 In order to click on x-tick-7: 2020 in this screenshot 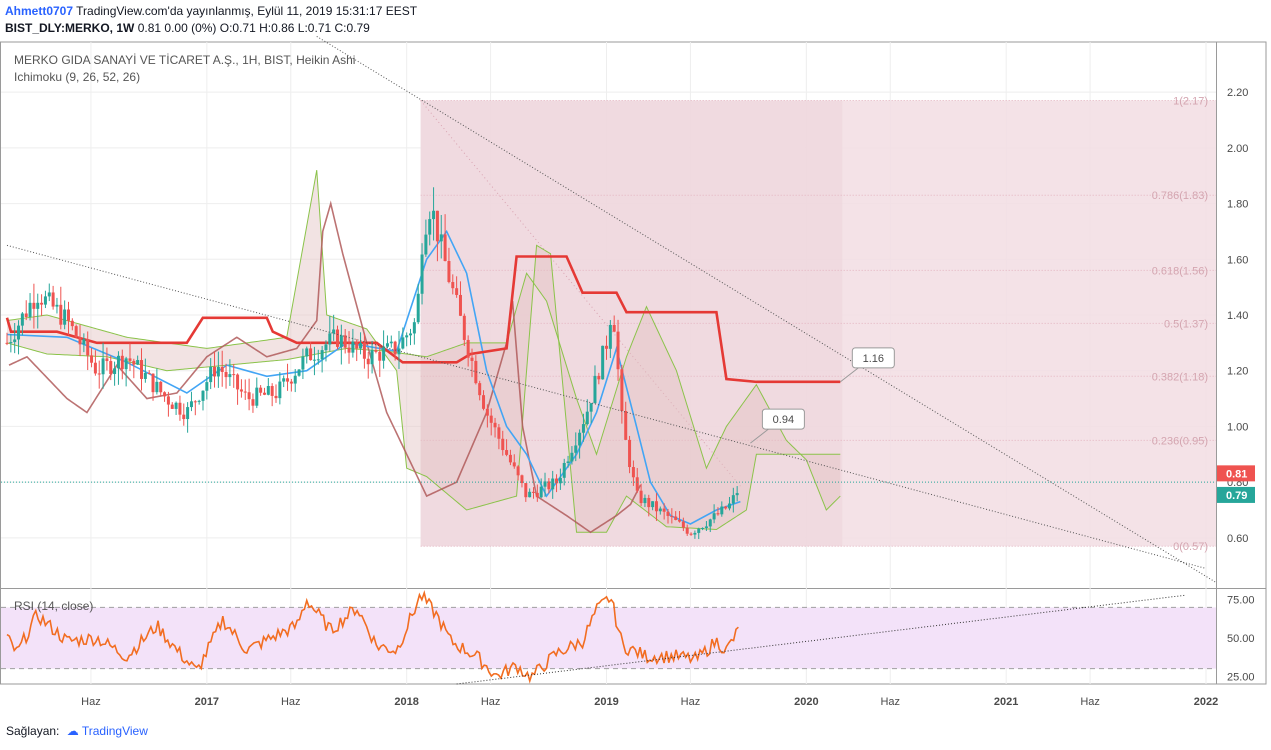, I will do `click(806, 702)`.